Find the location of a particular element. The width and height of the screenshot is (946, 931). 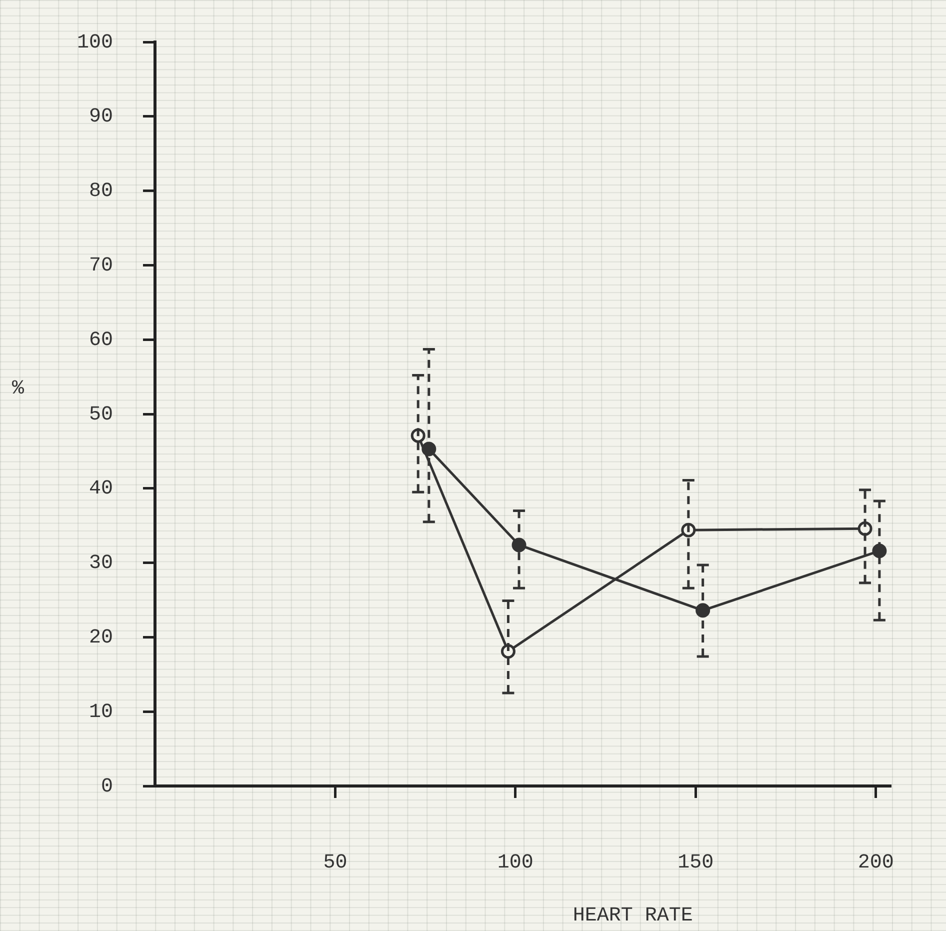

y-tick-label: 100 is located at coordinates (94, 42).